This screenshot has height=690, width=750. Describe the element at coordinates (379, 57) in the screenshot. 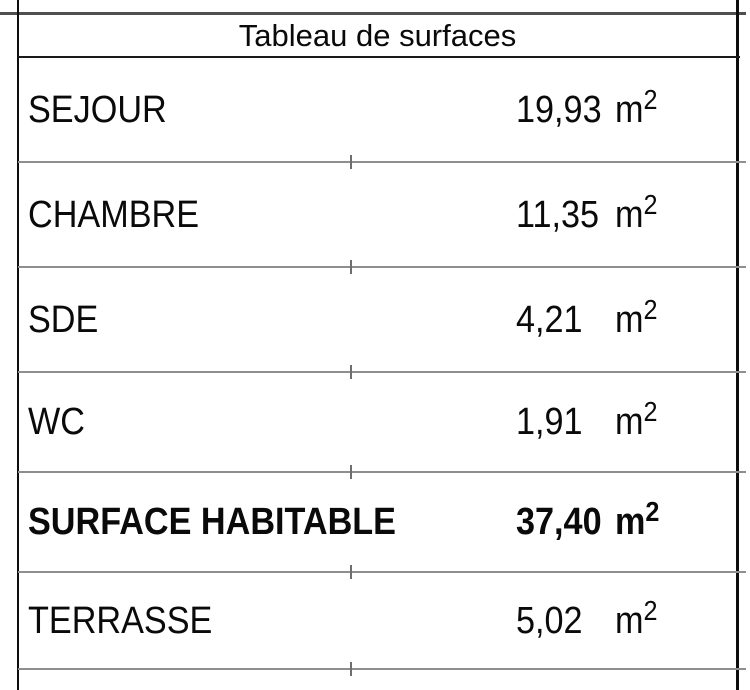

I see `header-divider` at that location.